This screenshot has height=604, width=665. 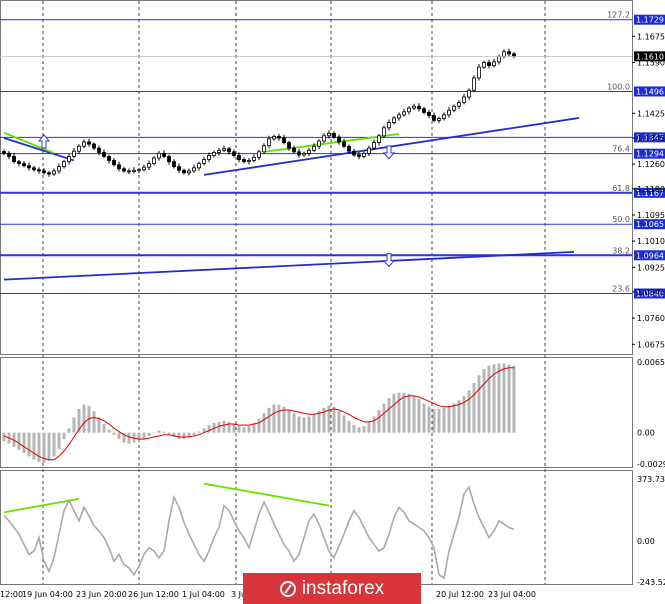 I want to click on price-tick-2: 1.1425, so click(x=651, y=113).